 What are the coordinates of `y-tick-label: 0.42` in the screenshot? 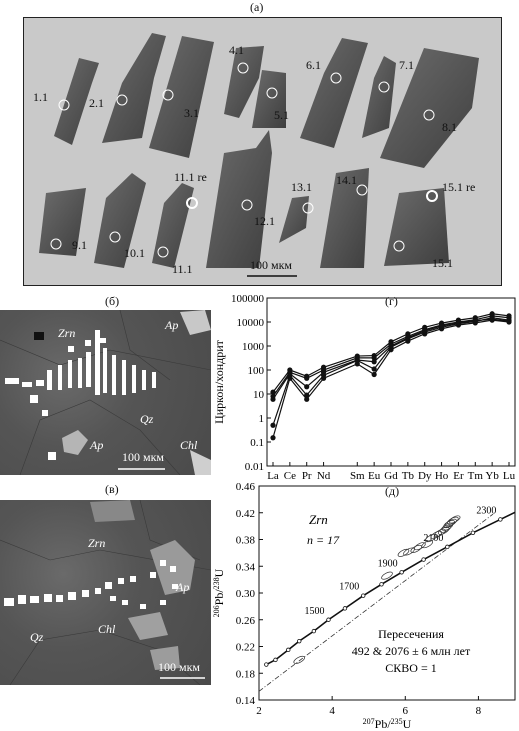 It's located at (245, 514).